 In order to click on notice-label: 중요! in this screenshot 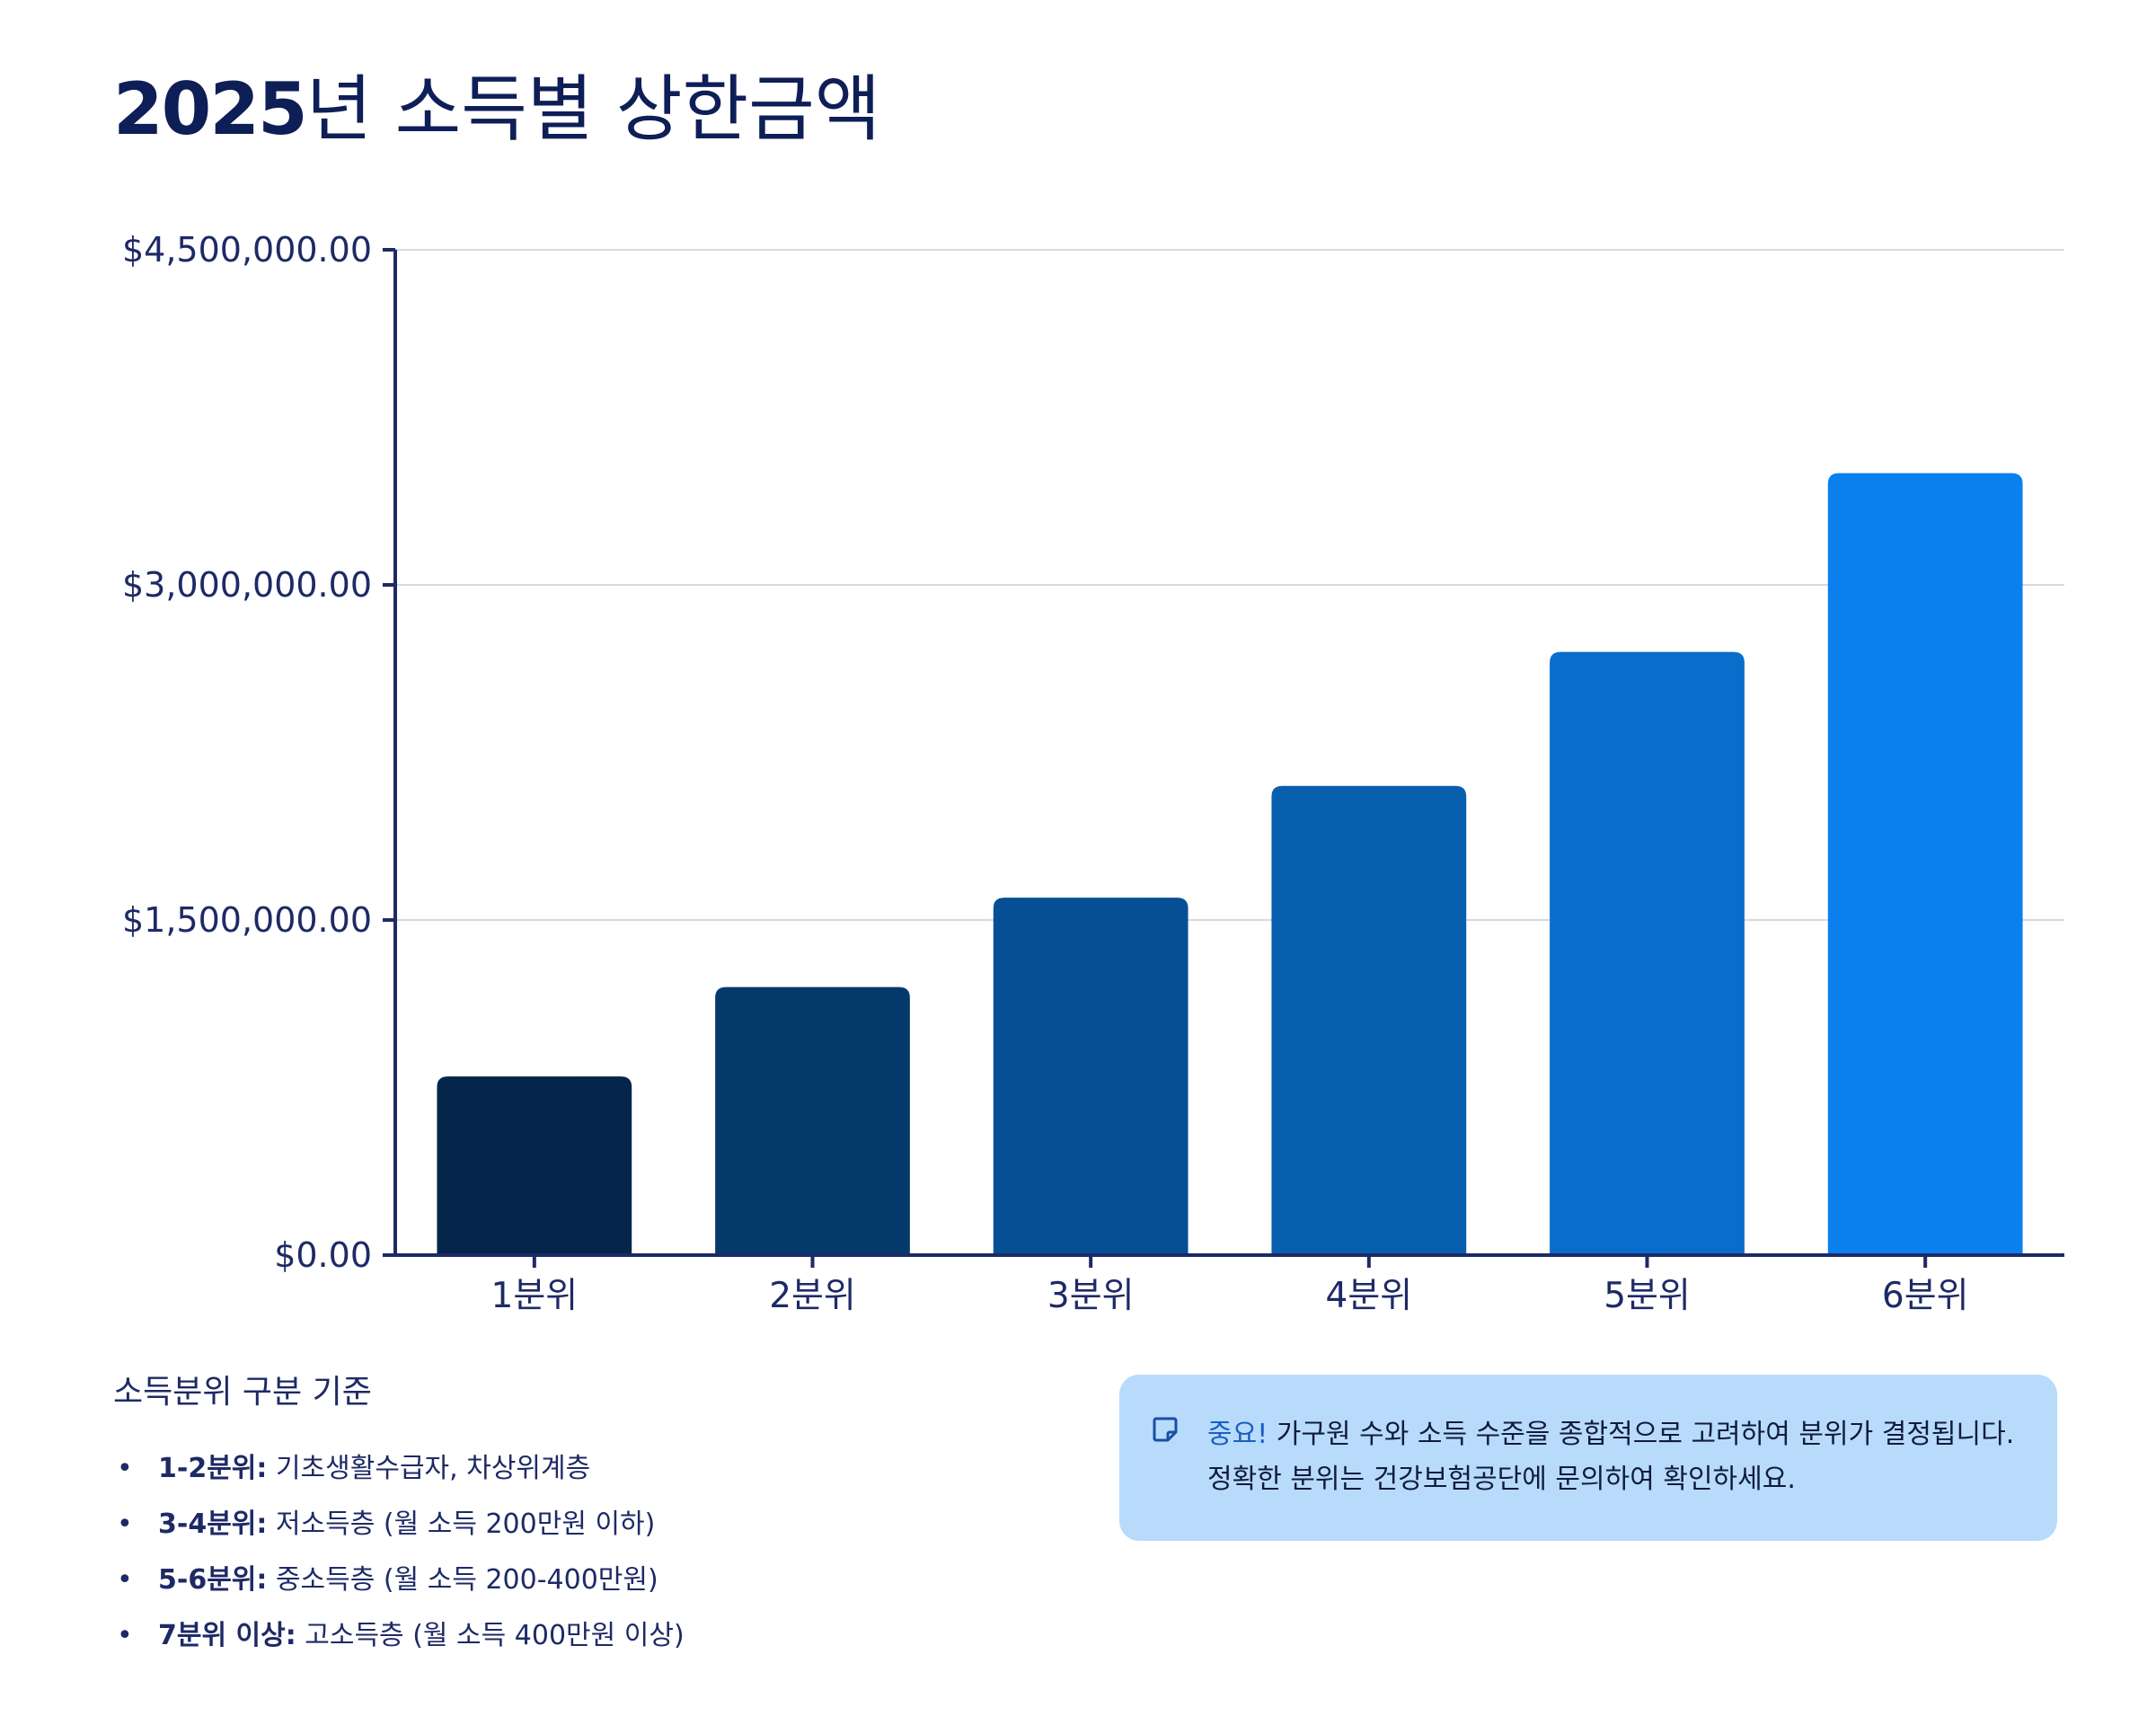, I will do `click(1237, 1434)`.